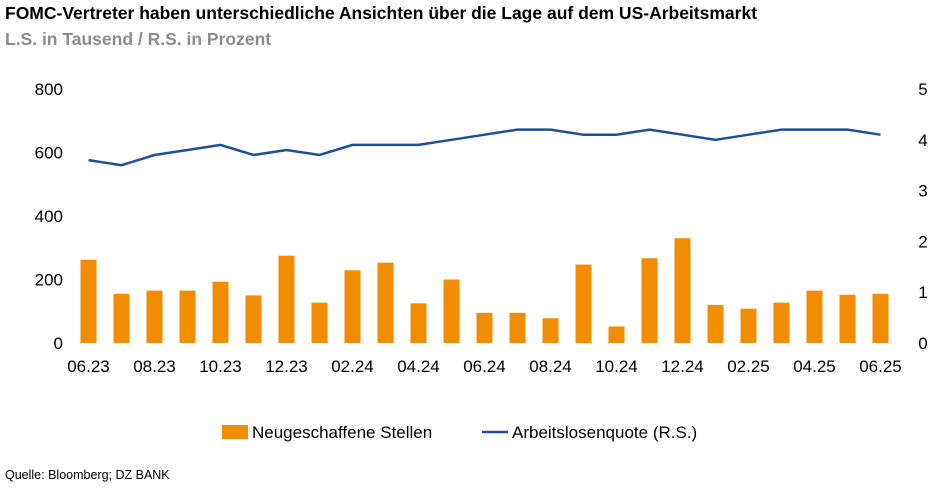 Image resolution: width=941 pixels, height=493 pixels. Describe the element at coordinates (484, 147) in the screenshot. I see `line-series-path` at that location.